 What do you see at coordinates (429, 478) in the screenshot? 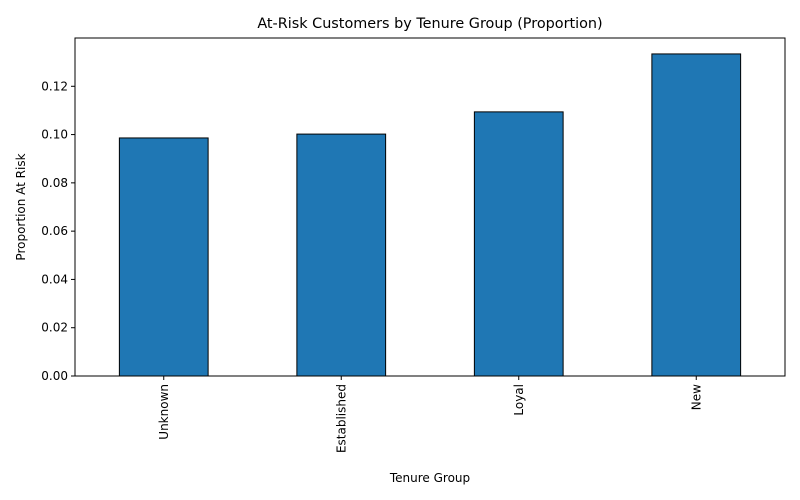
I see `x-axis-label: Tenure Group` at bounding box center [429, 478].